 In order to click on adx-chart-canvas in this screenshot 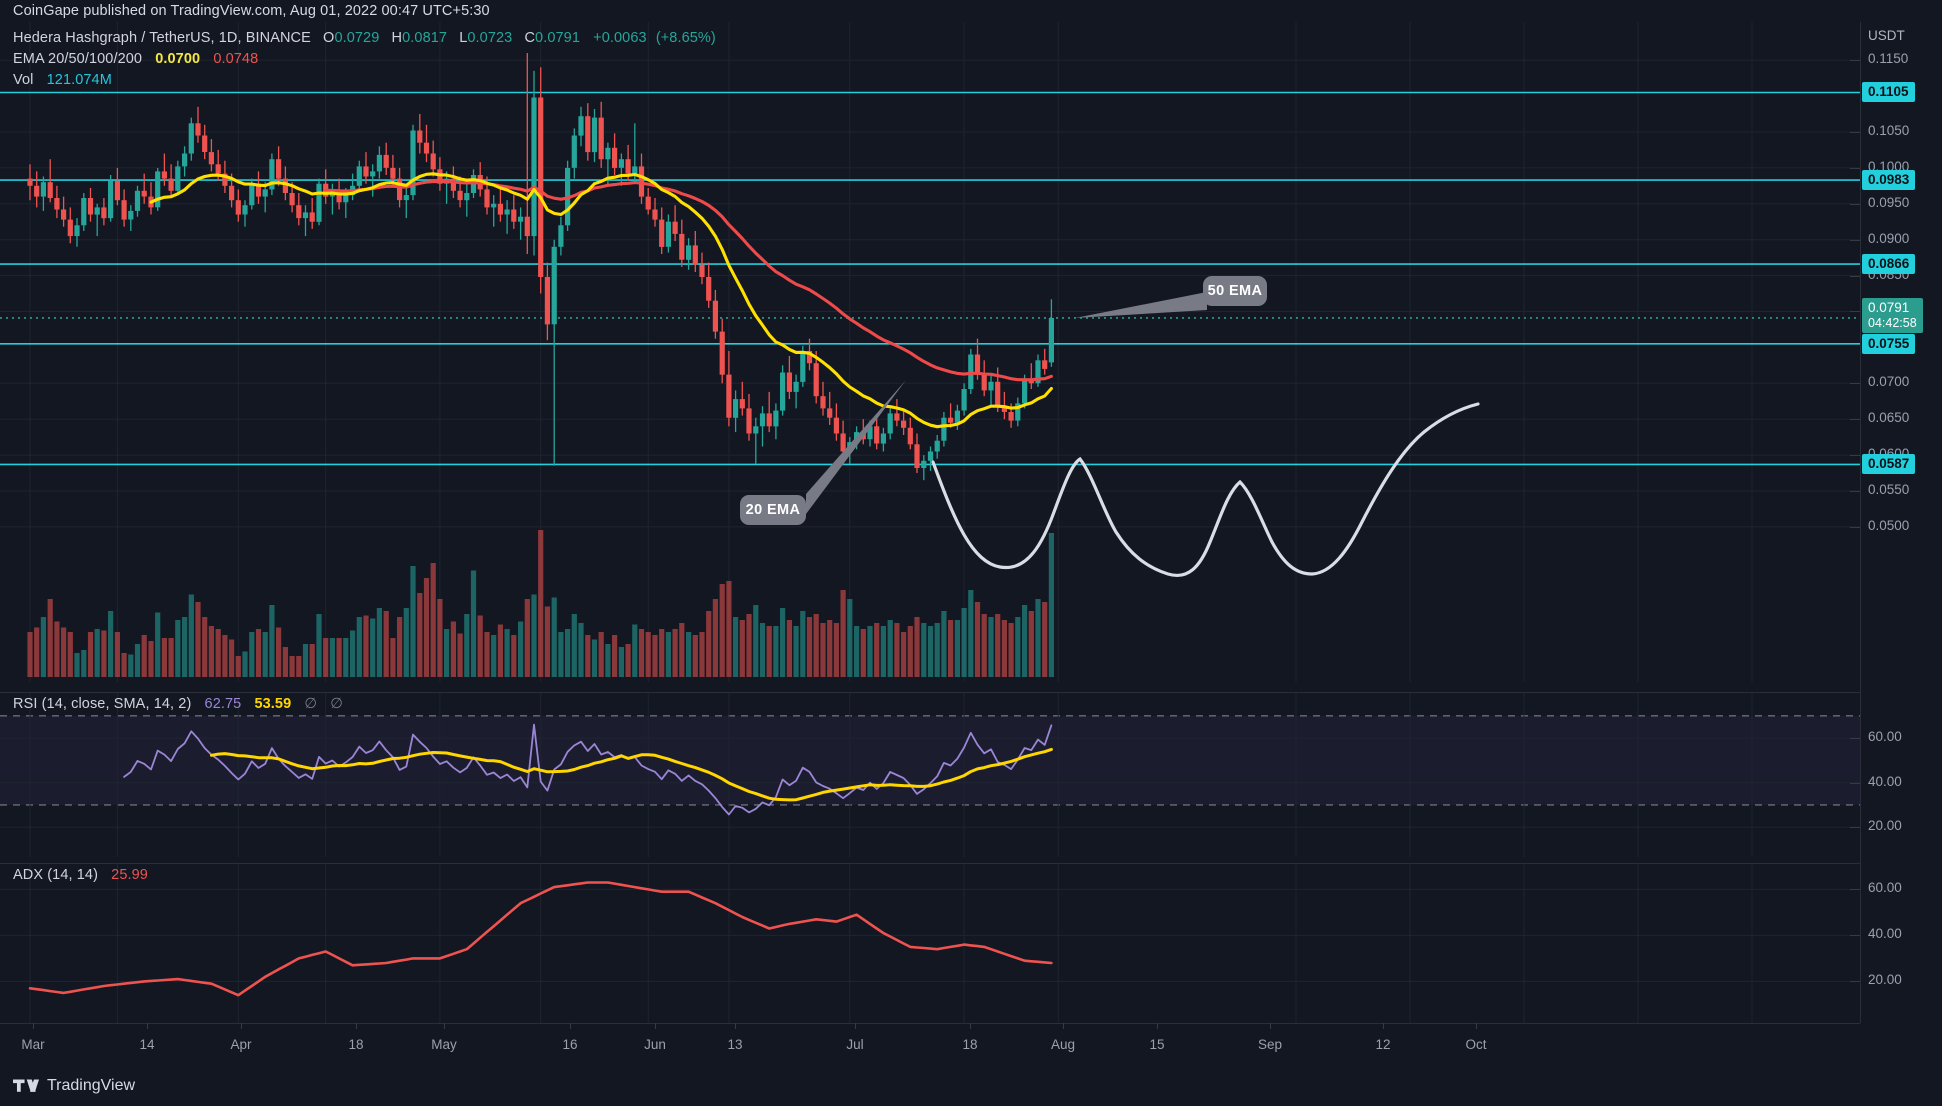, I will do `click(930, 943)`.